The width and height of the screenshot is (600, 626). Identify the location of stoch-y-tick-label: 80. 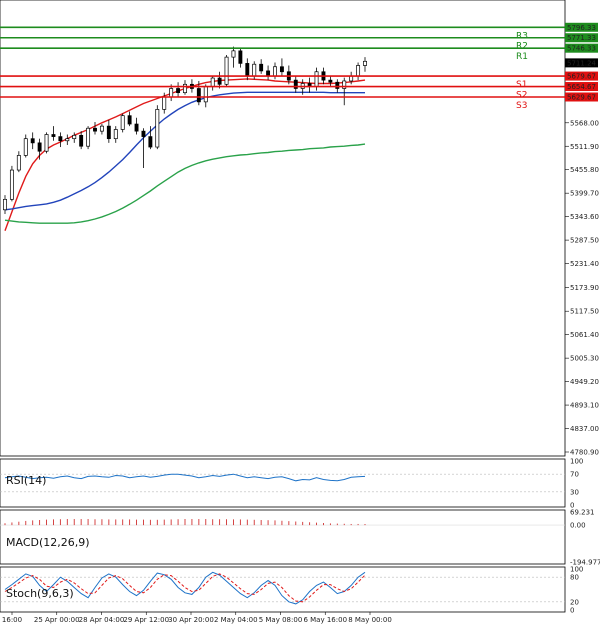
(574, 578).